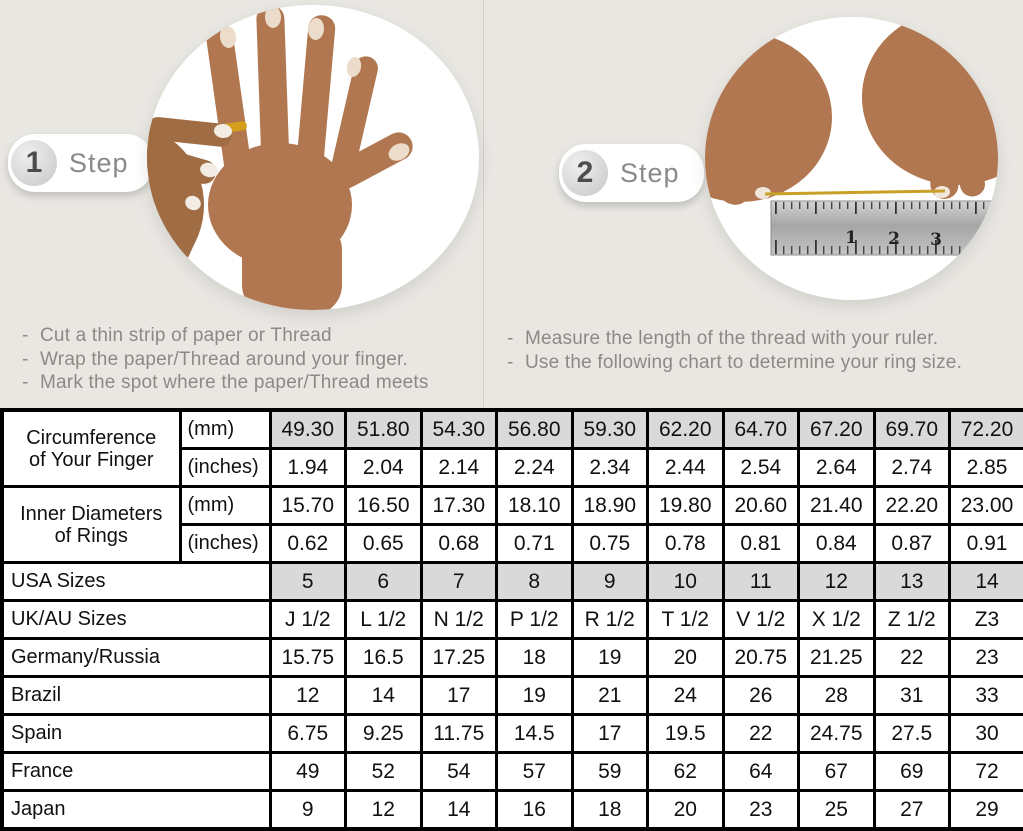  Describe the element at coordinates (384, 506) in the screenshot. I see `size-cell: 16.50` at that location.